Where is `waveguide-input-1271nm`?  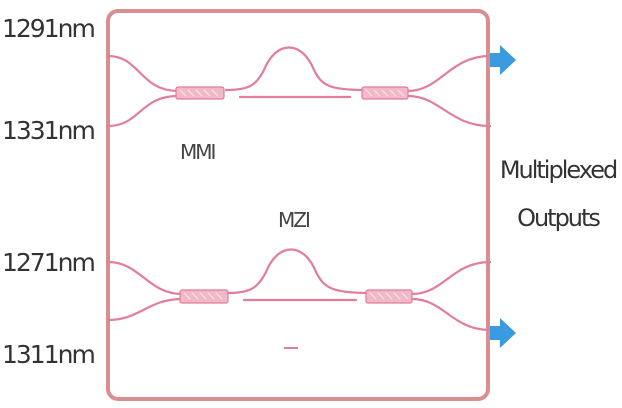
waveguide-input-1271nm is located at coordinates (145, 278).